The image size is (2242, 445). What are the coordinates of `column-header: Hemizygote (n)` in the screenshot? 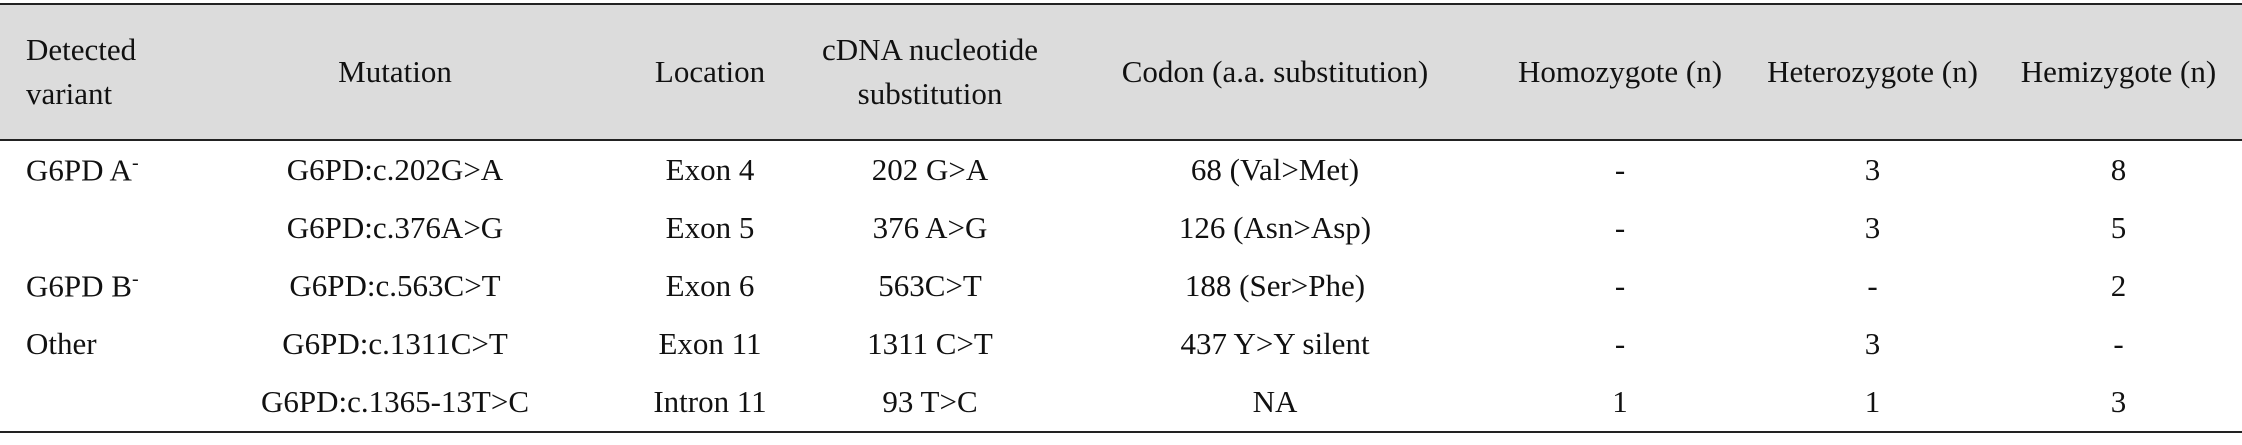 It's located at (2118, 72).